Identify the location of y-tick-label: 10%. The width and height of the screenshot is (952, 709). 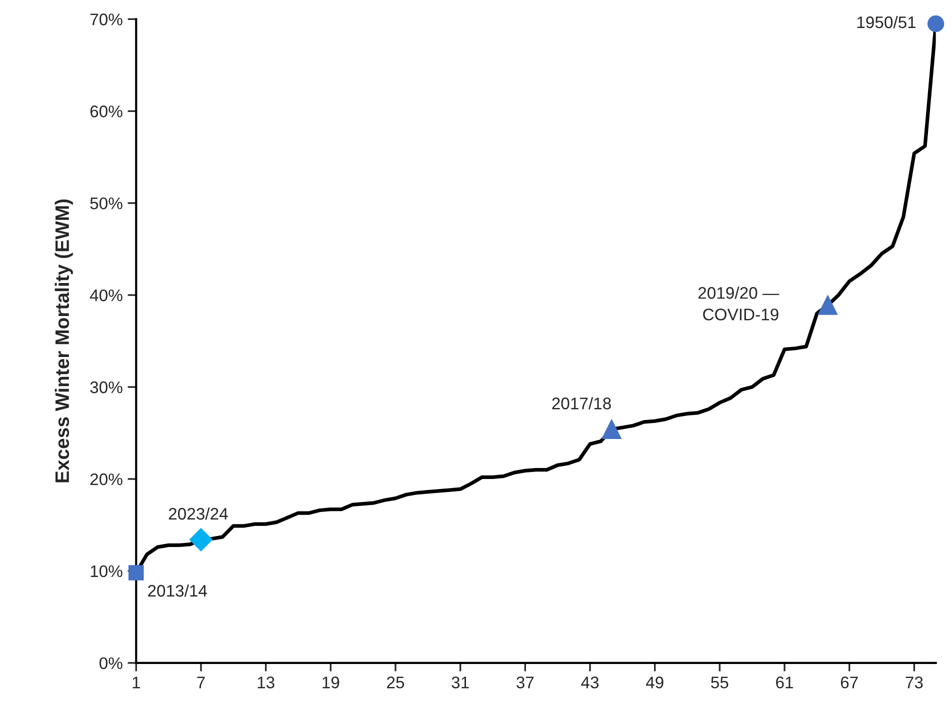
(106, 571).